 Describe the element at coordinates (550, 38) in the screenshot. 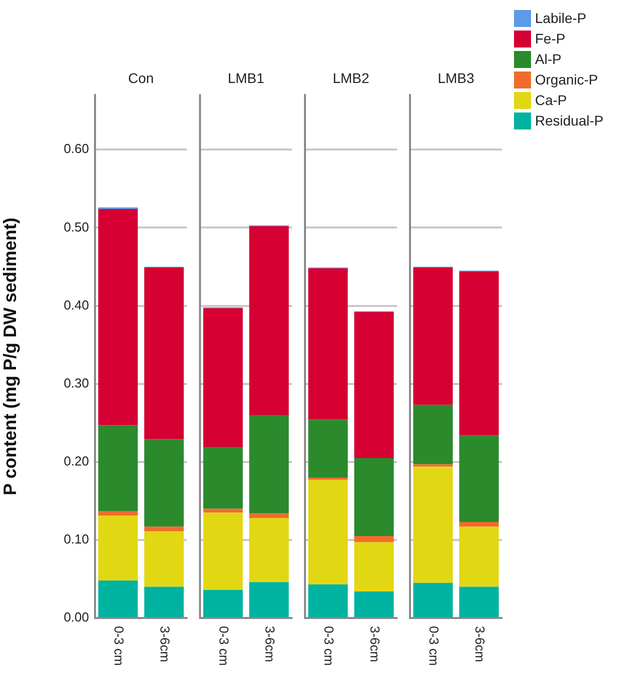

I see `legend-label: Fe-P` at that location.